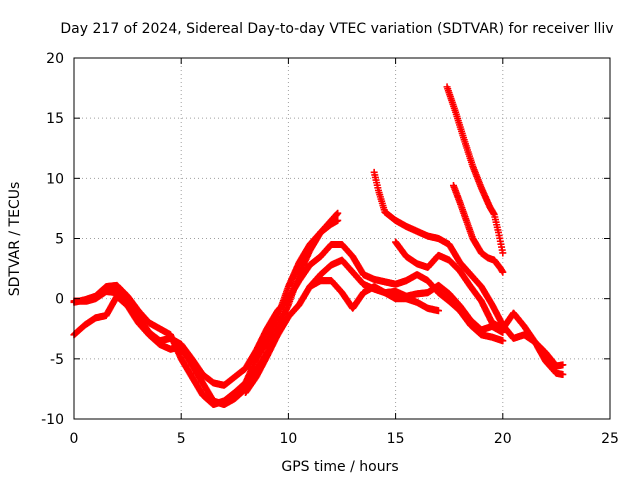 This screenshot has width=640, height=480. What do you see at coordinates (15, 239) in the screenshot?
I see `y-axis-label: SDTVAR / TECUs` at bounding box center [15, 239].